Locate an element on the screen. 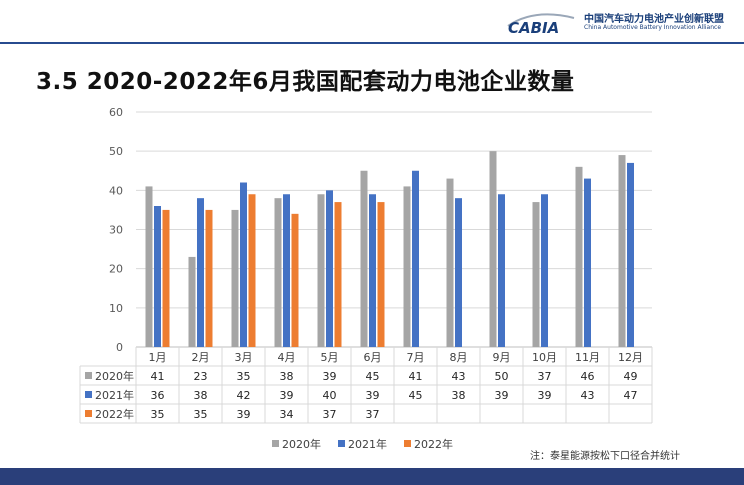 This screenshot has width=744, height=485. y-tick-label: 0 is located at coordinates (119, 347).